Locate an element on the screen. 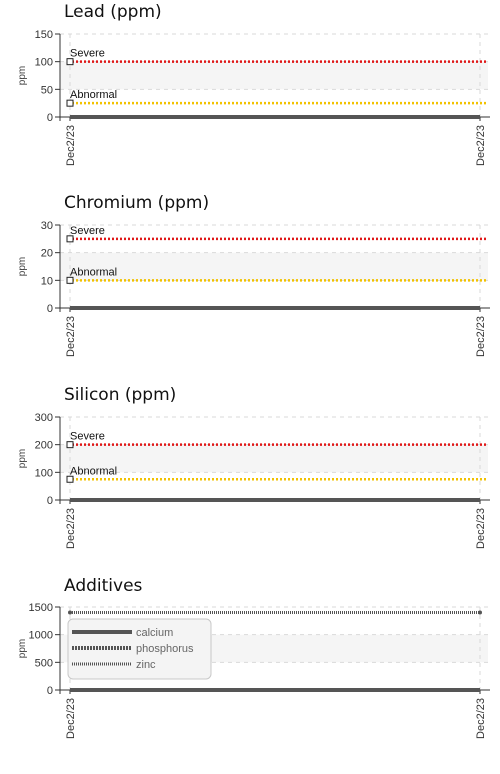 The width and height of the screenshot is (500, 774). legend-label: calcium is located at coordinates (154, 633).